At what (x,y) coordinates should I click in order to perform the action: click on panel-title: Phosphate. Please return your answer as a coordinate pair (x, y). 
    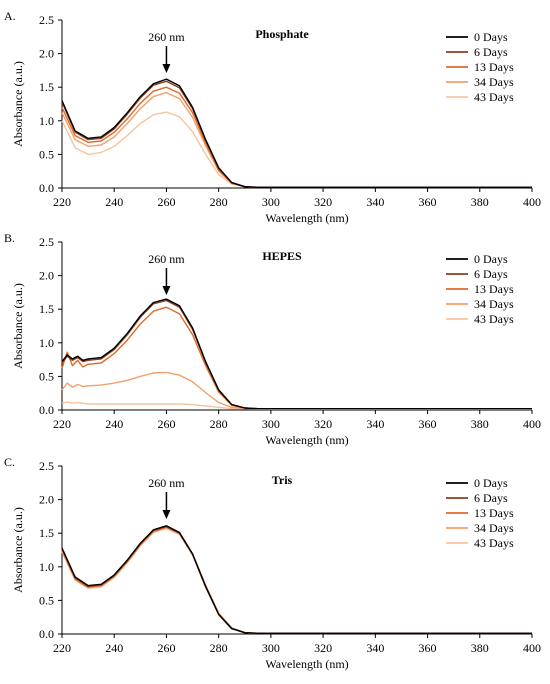
    Looking at the image, I should click on (282, 34).